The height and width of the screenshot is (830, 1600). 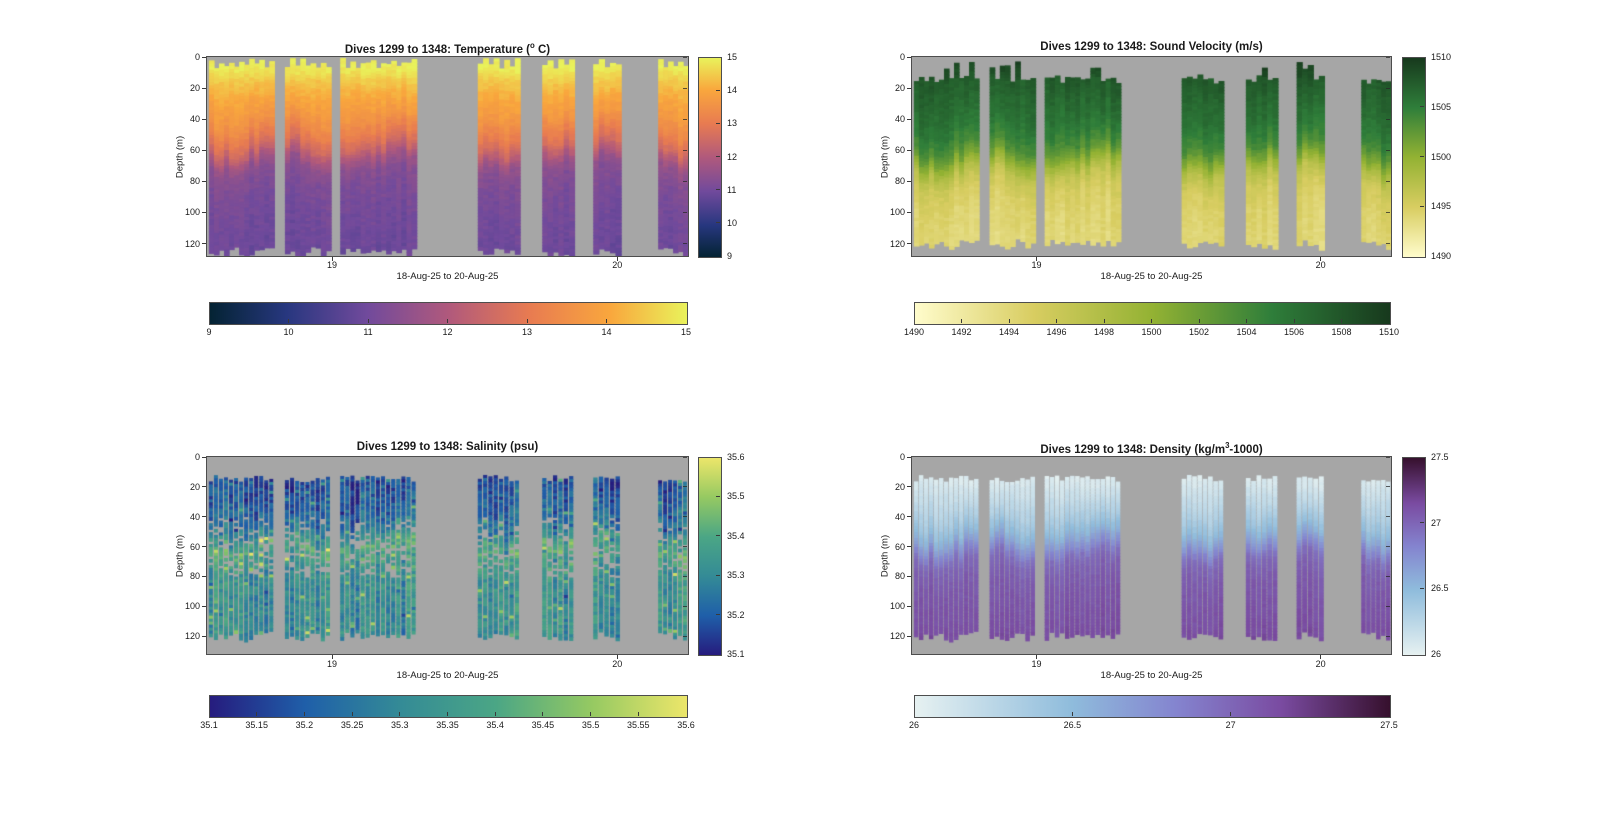 I want to click on colorbar-tick-label: 1506, so click(x=1294, y=332).